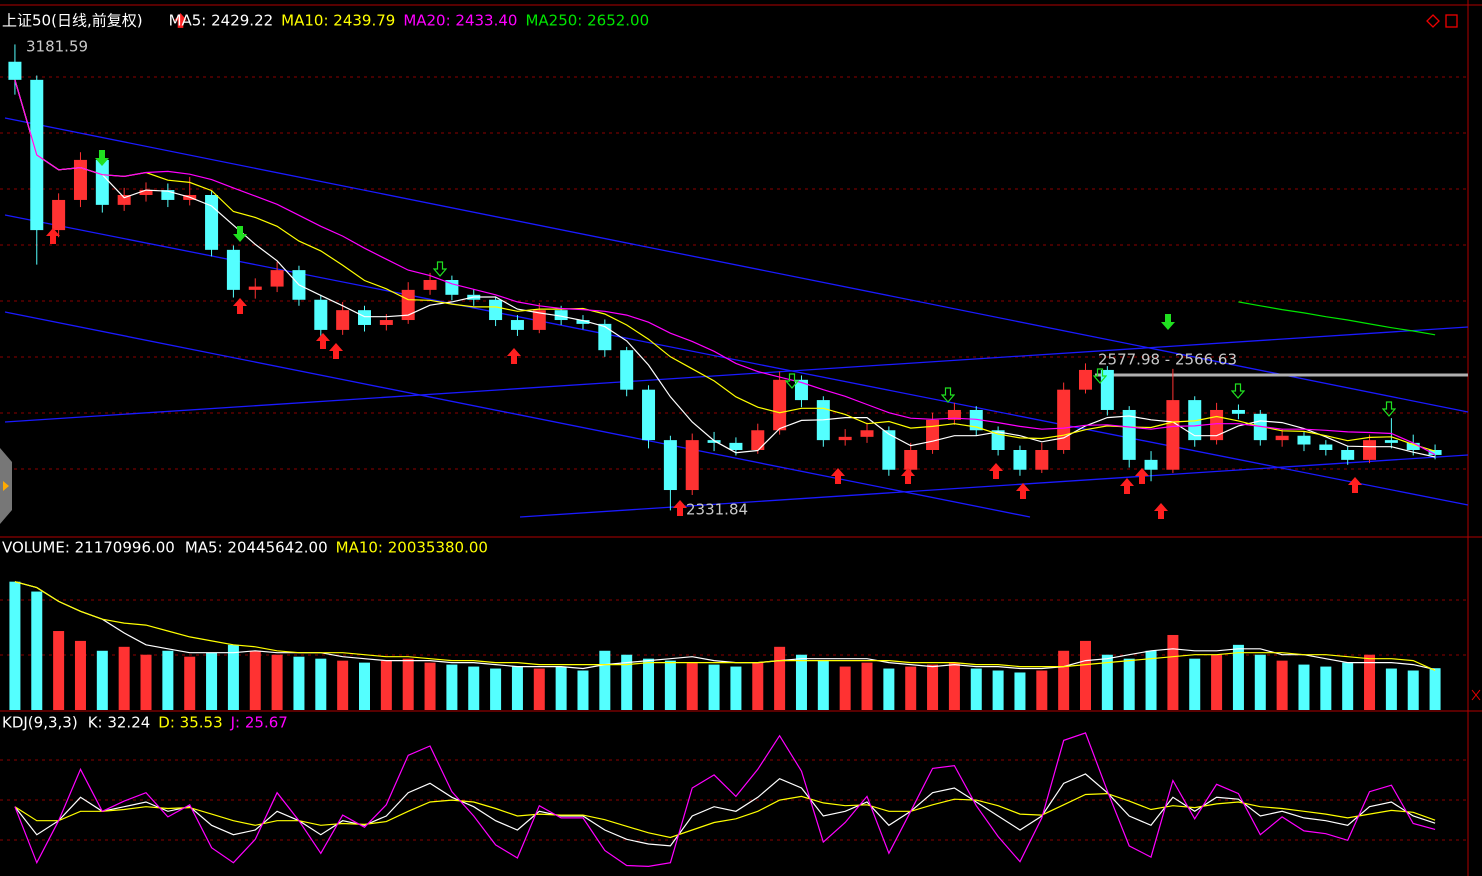 The image size is (1482, 876). Describe the element at coordinates (717, 510) in the screenshot. I see `annotation: 2331.84` at that location.